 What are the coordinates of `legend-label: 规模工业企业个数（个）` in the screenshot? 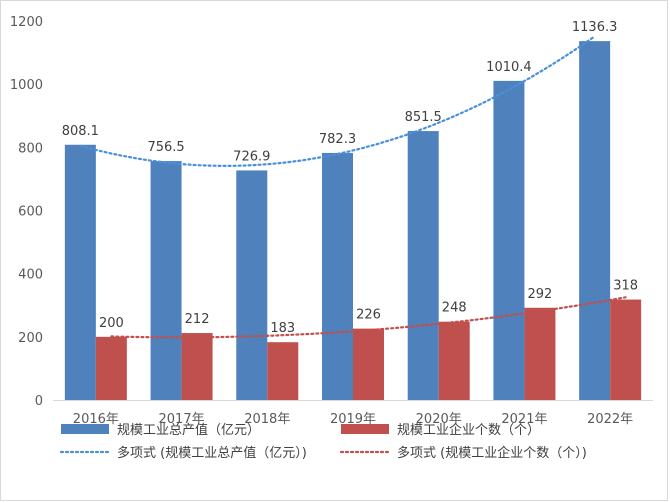 It's located at (468, 430).